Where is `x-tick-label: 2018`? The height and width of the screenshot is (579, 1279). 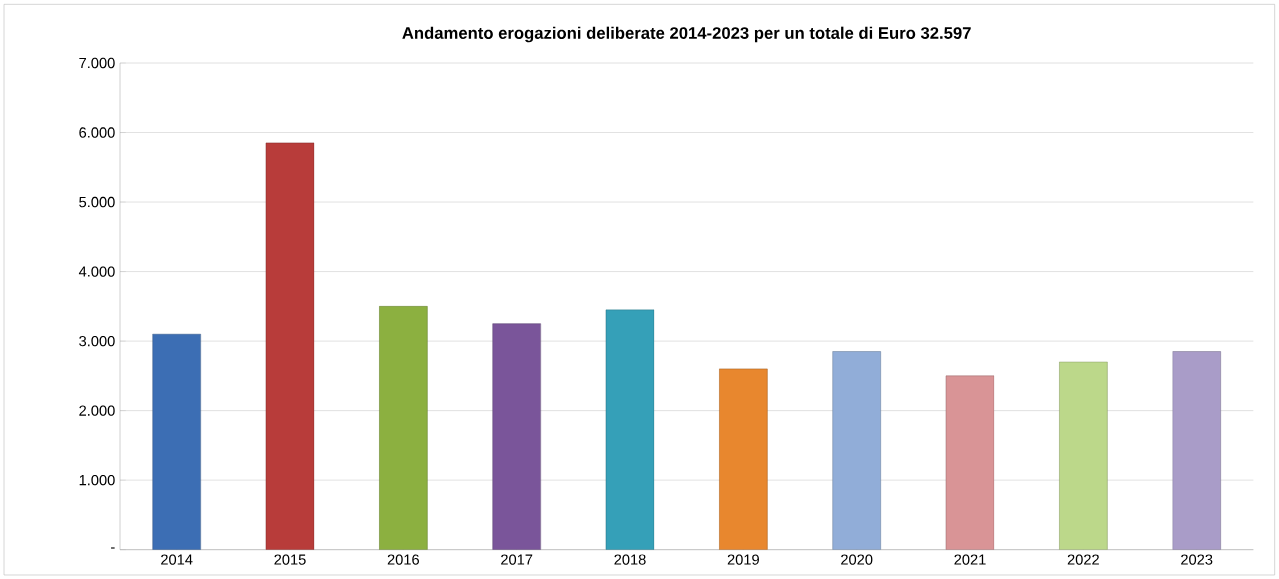 x-tick-label: 2018 is located at coordinates (630, 559).